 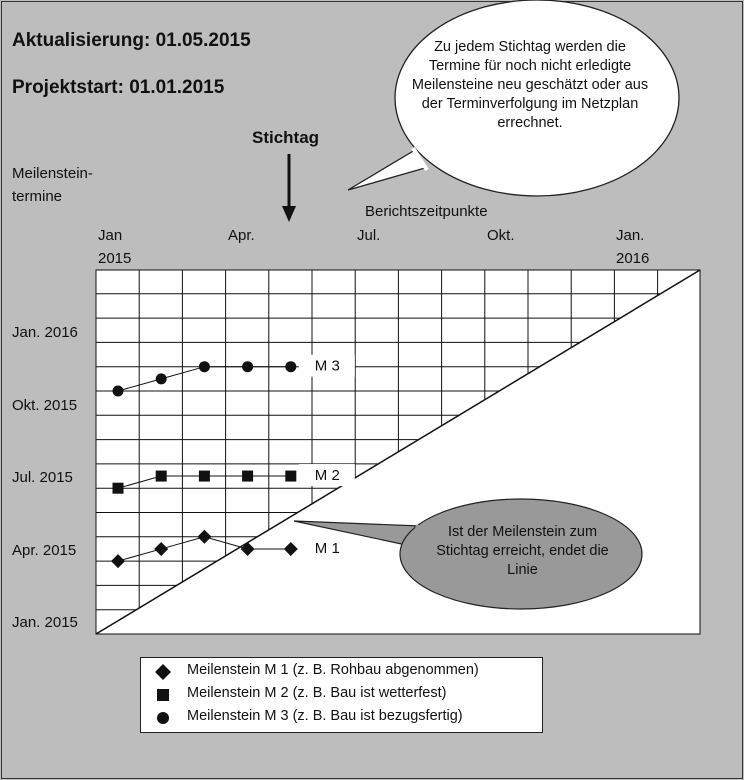 I want to click on y-axis-title-line2: termine, so click(x=37, y=196).